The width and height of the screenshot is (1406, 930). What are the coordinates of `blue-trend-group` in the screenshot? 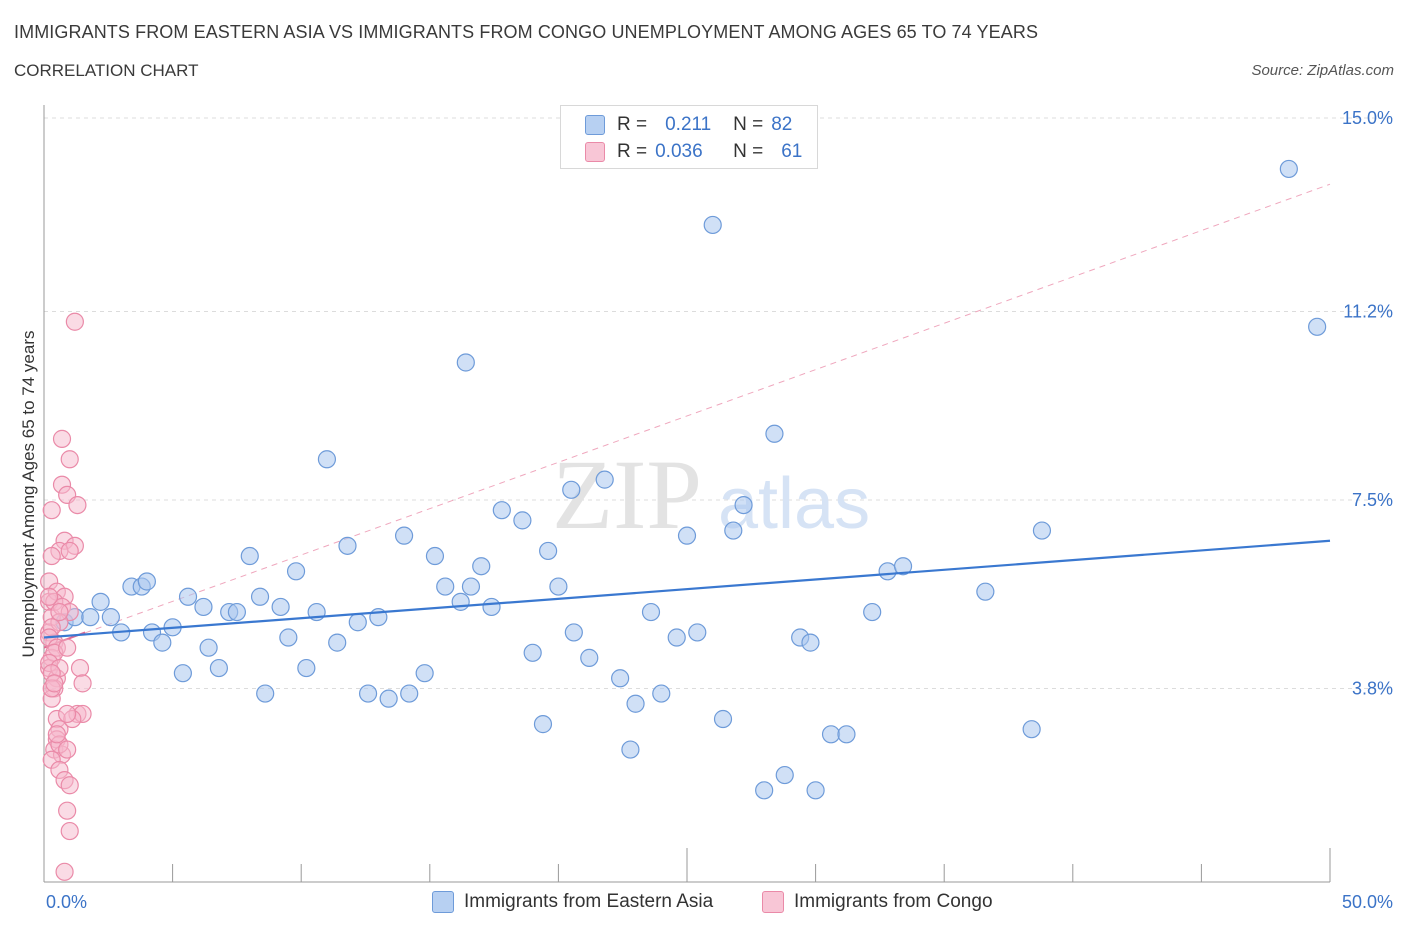 It's located at (687, 589).